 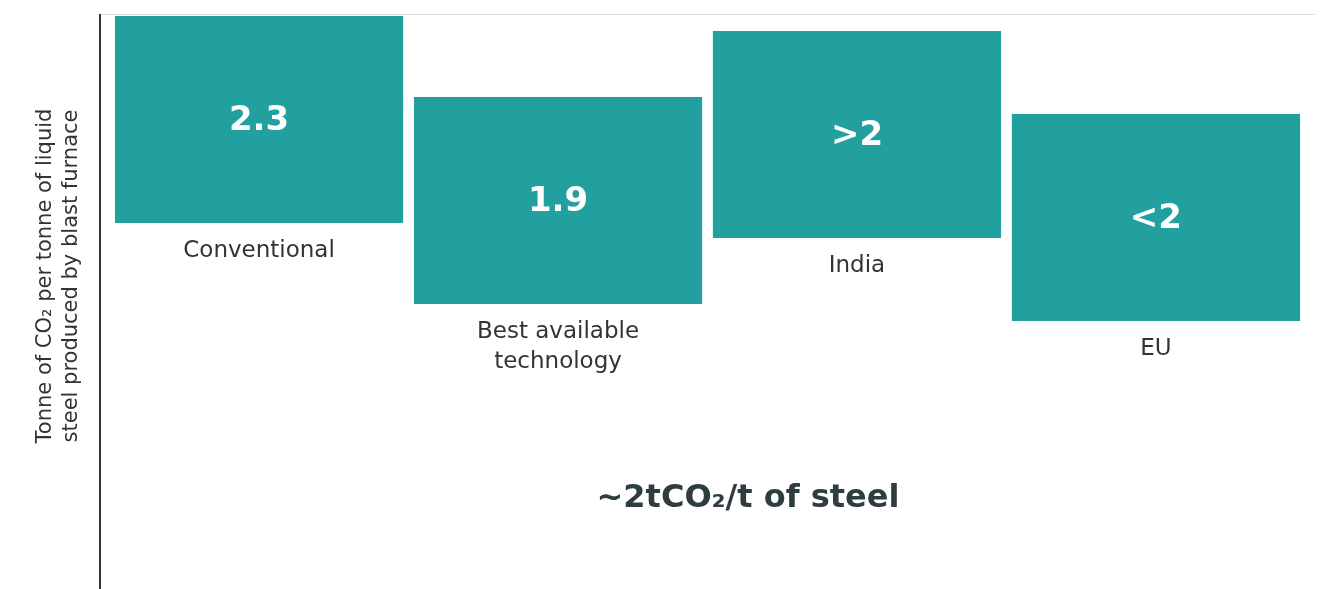 What do you see at coordinates (57, 276) in the screenshot?
I see `text: Tonne of CO₂ per tonne of liquid steel produced by blast furnace` at bounding box center [57, 276].